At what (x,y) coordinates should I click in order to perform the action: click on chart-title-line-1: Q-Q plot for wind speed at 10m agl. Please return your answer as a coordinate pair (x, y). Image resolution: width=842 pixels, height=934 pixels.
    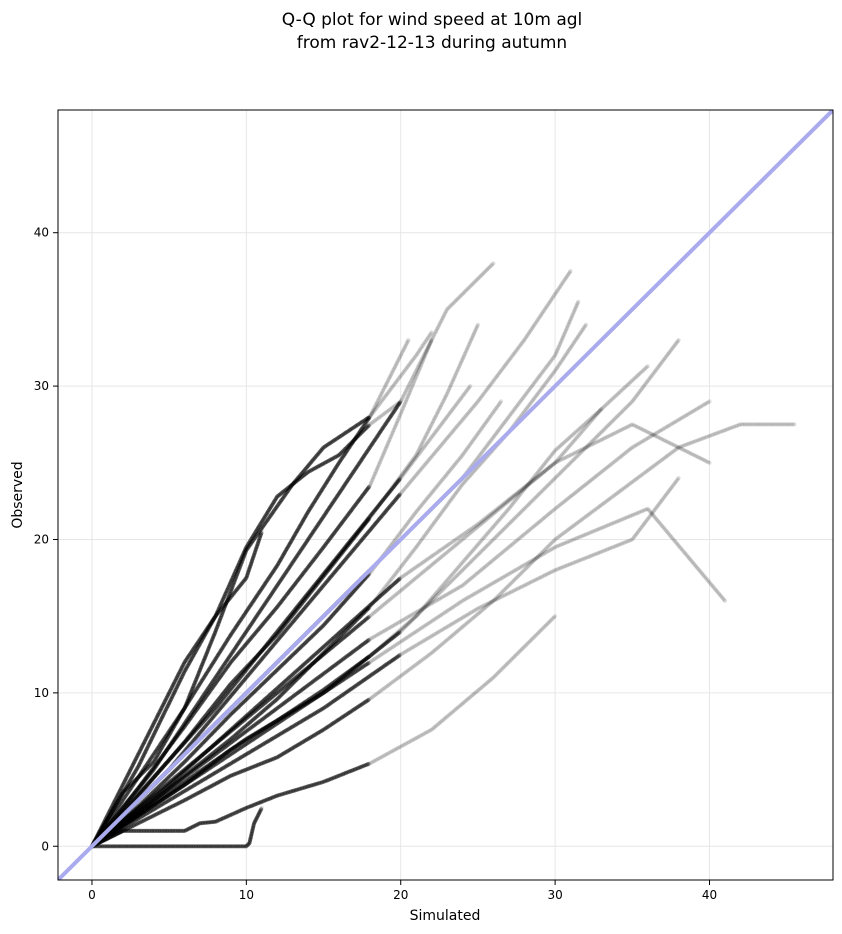
    Looking at the image, I should click on (432, 20).